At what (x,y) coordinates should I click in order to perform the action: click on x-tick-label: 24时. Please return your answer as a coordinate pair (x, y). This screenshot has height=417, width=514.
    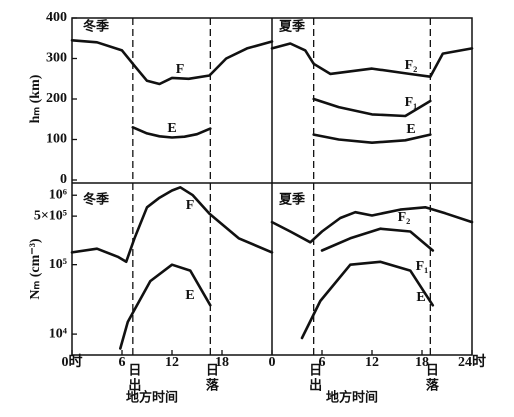
    Looking at the image, I should click on (472, 361).